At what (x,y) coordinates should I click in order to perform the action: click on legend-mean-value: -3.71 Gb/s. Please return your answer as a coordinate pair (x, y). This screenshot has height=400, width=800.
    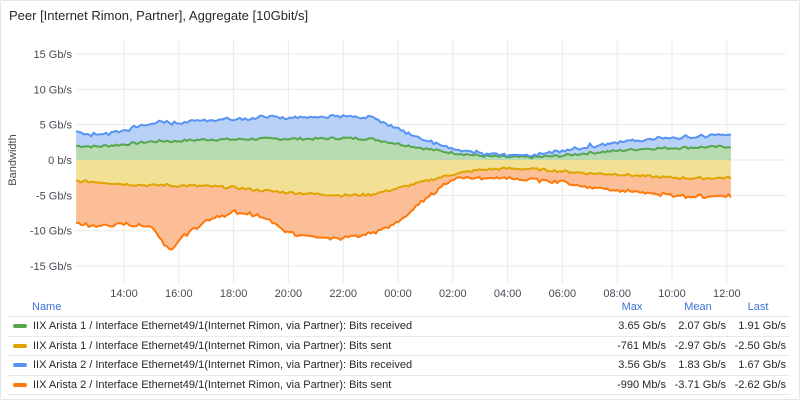
    Looking at the image, I should click on (700, 384).